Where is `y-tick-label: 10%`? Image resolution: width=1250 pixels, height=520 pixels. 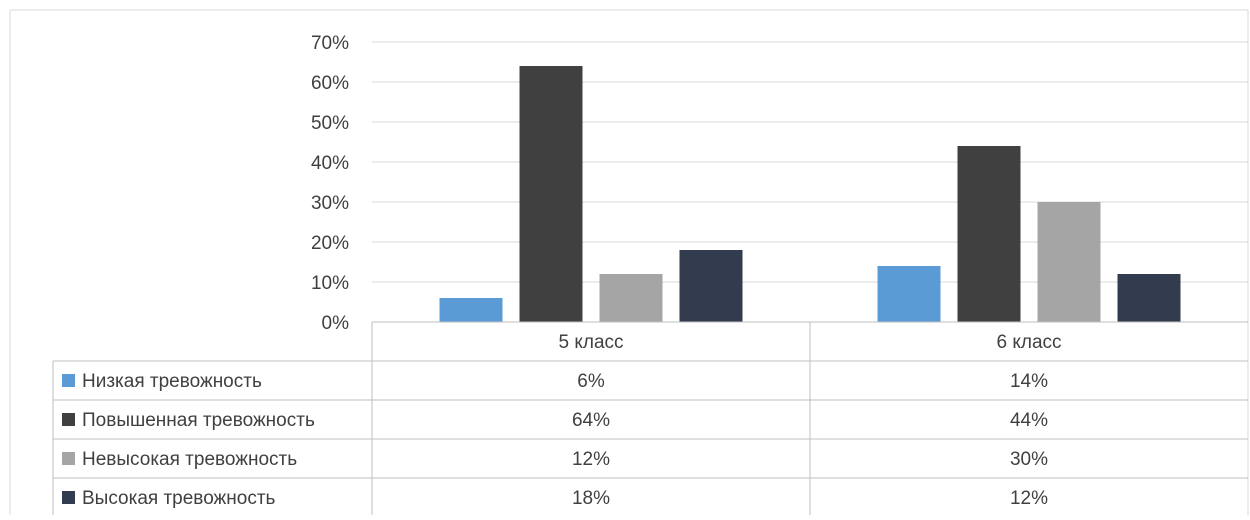
y-tick-label: 10% is located at coordinates (330, 283).